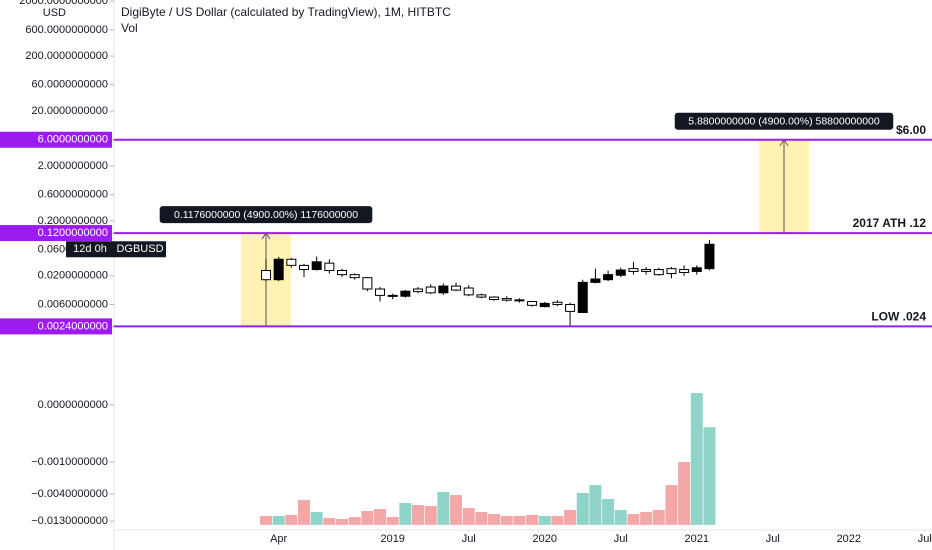 The height and width of the screenshot is (550, 932). I want to click on y-tick-label: 20.0000000000, so click(70, 111).